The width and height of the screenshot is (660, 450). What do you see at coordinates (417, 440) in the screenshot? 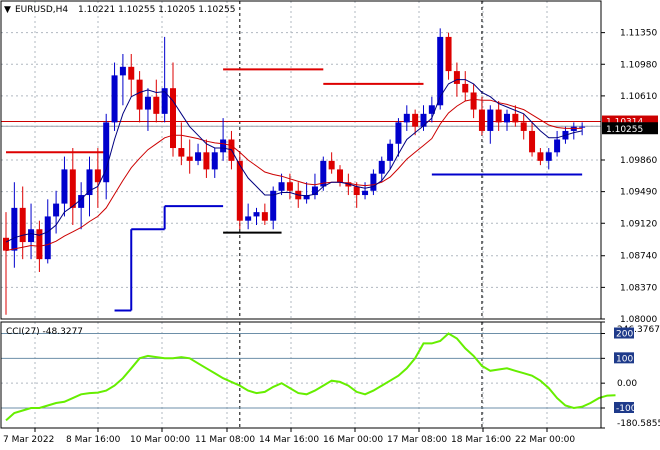
I see `time-tick-label: 17 Mar 08:00` at bounding box center [417, 440].